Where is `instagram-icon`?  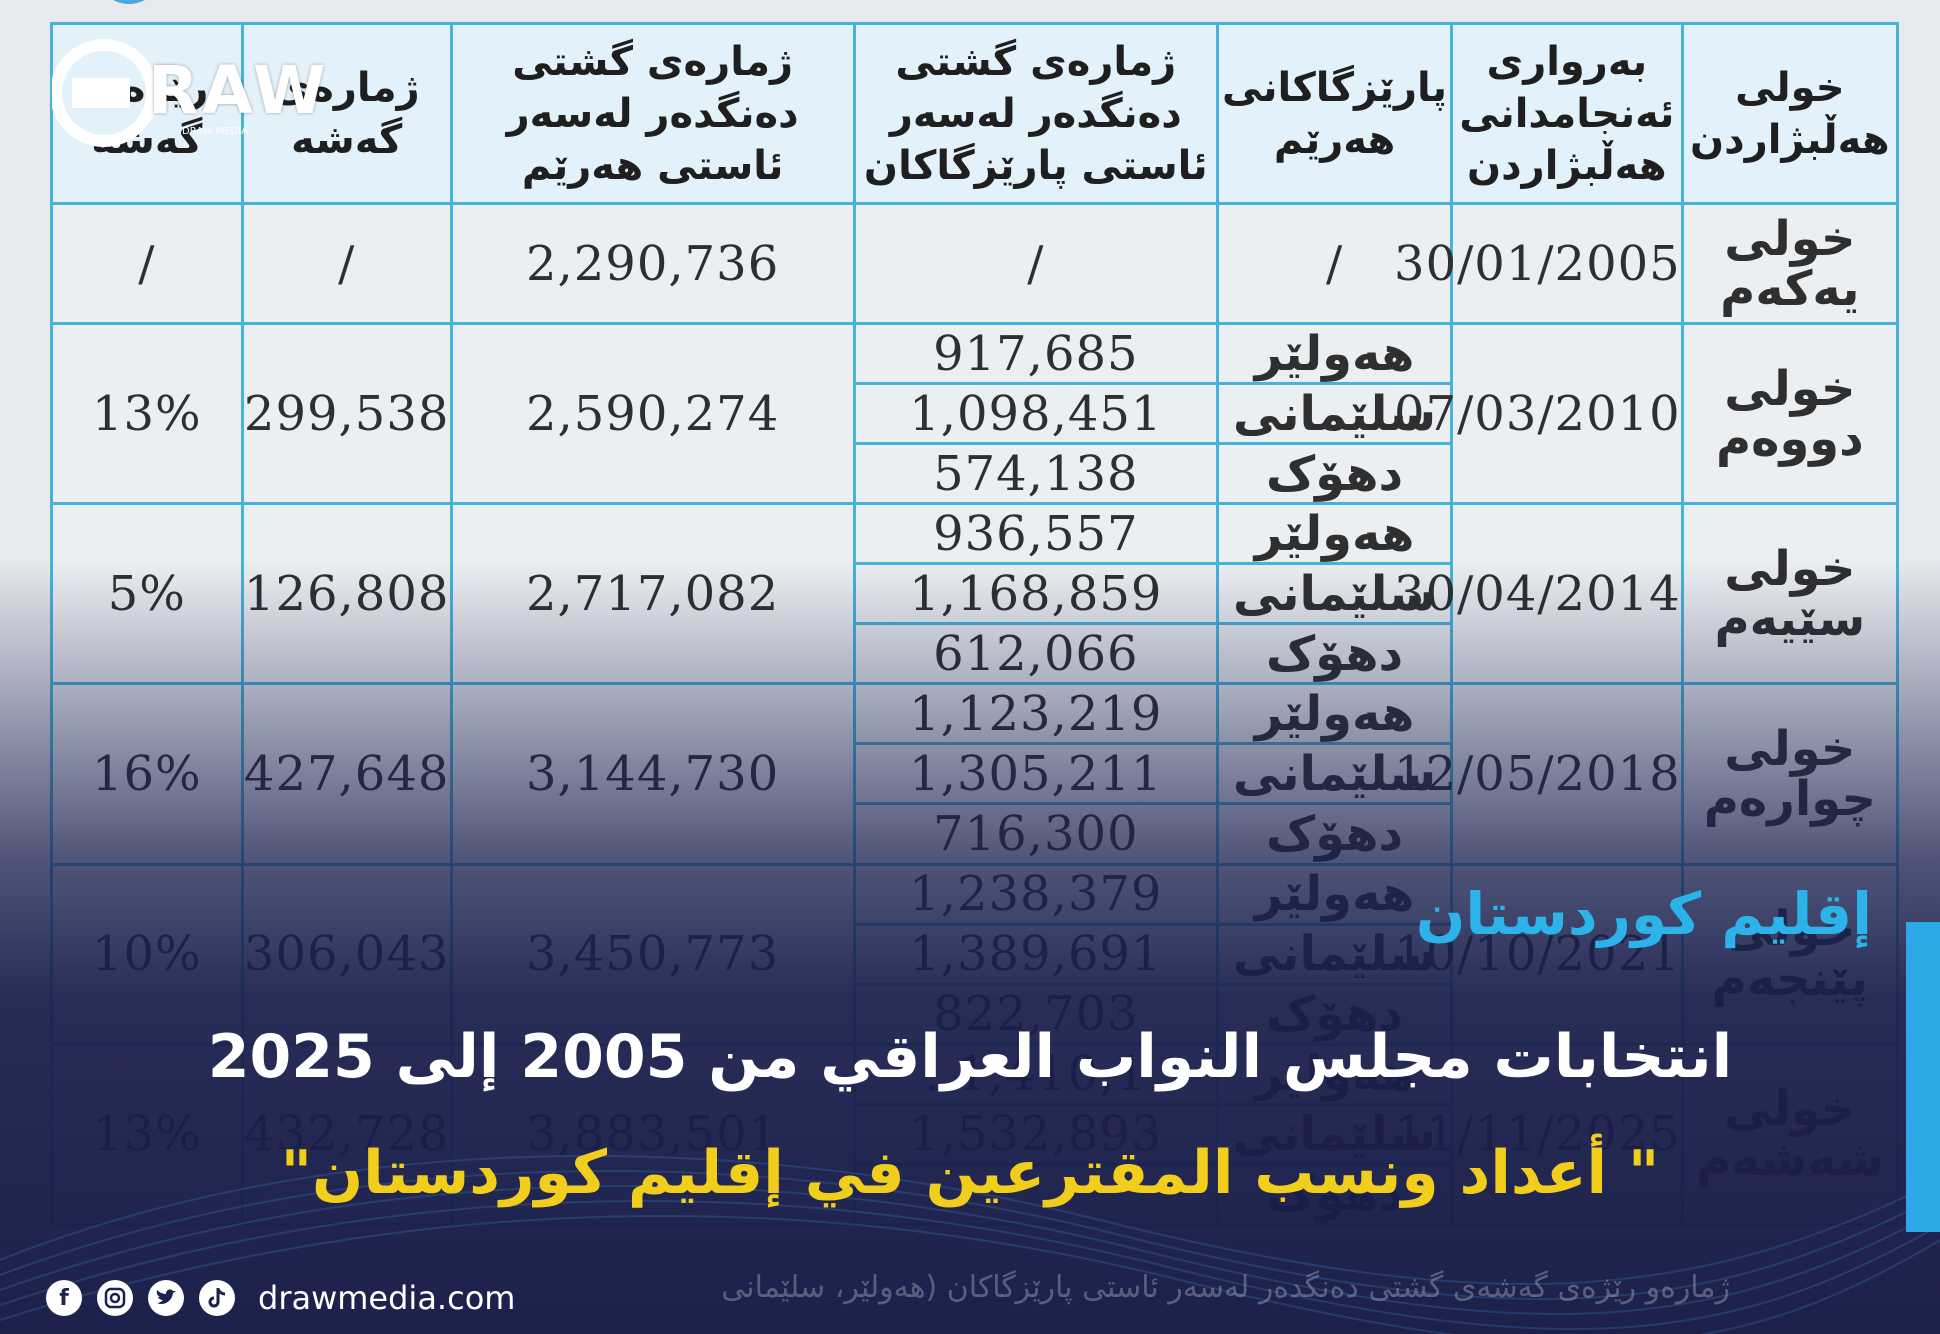 instagram-icon is located at coordinates (115, 1298).